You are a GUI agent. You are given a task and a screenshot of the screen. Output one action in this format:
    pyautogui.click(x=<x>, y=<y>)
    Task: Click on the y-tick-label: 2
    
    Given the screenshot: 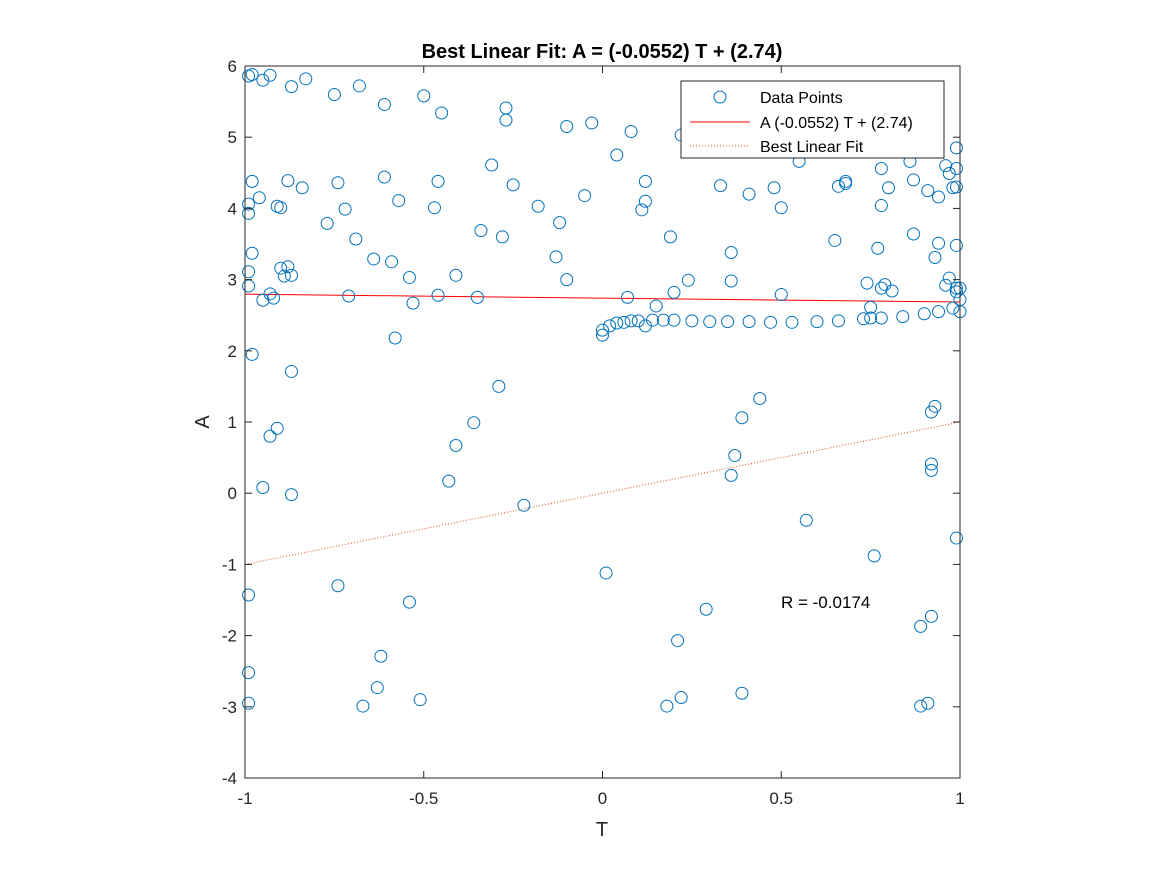 What is the action you would take?
    pyautogui.click(x=232, y=351)
    